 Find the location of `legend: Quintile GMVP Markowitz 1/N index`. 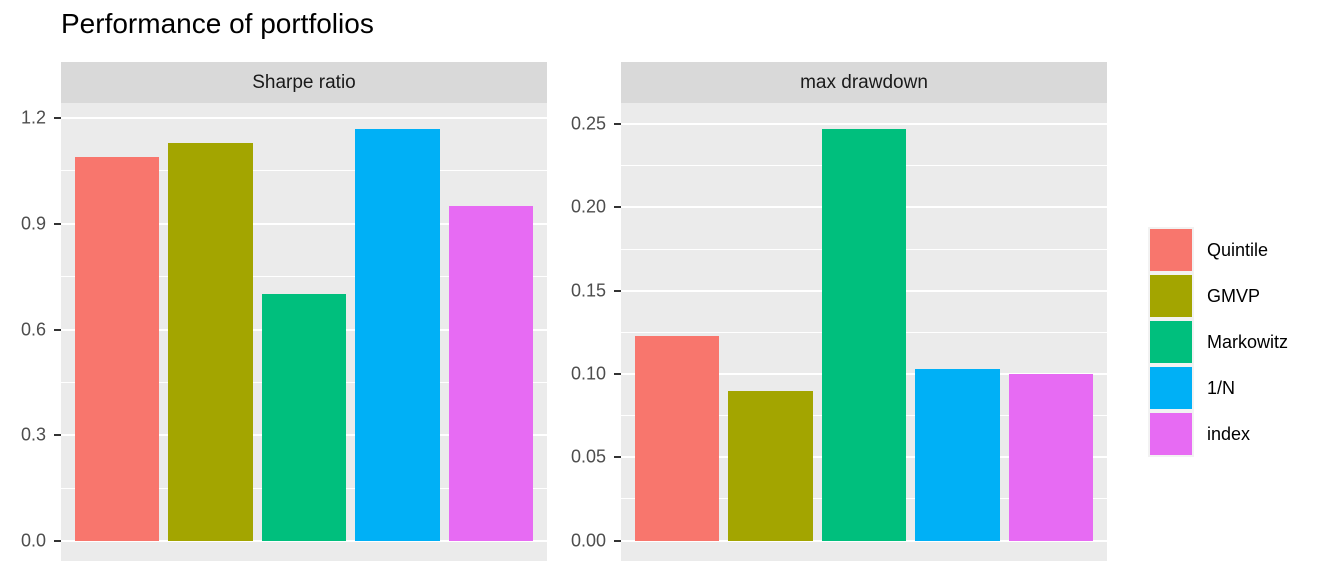

legend: Quintile GMVP Markowitz 1/N index is located at coordinates (1218, 343).